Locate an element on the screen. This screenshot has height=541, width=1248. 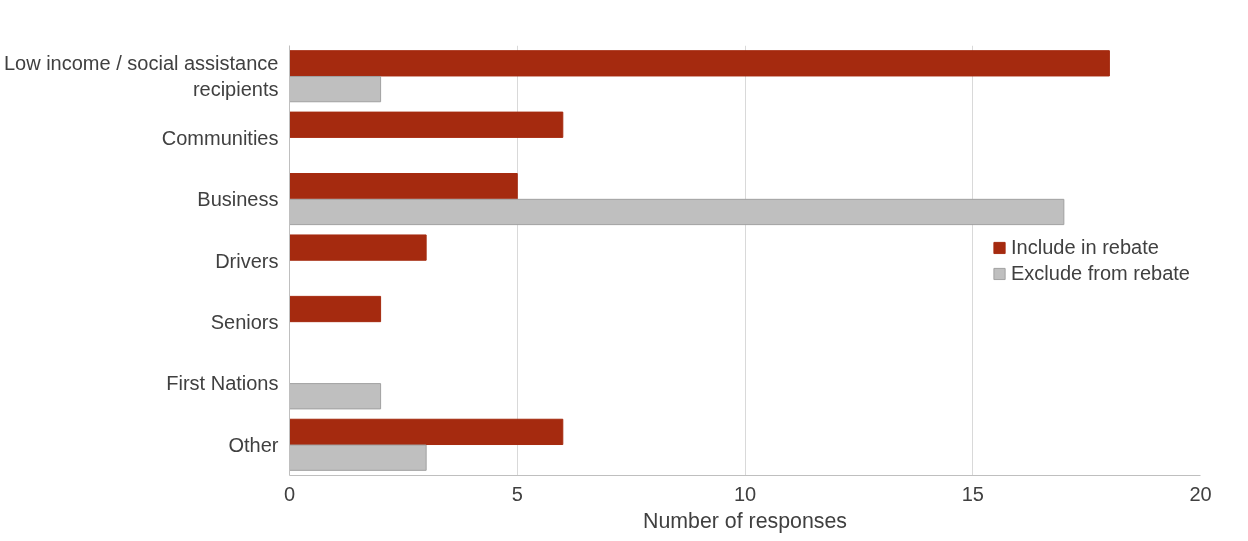
y-tick-label: Other is located at coordinates (253, 444).